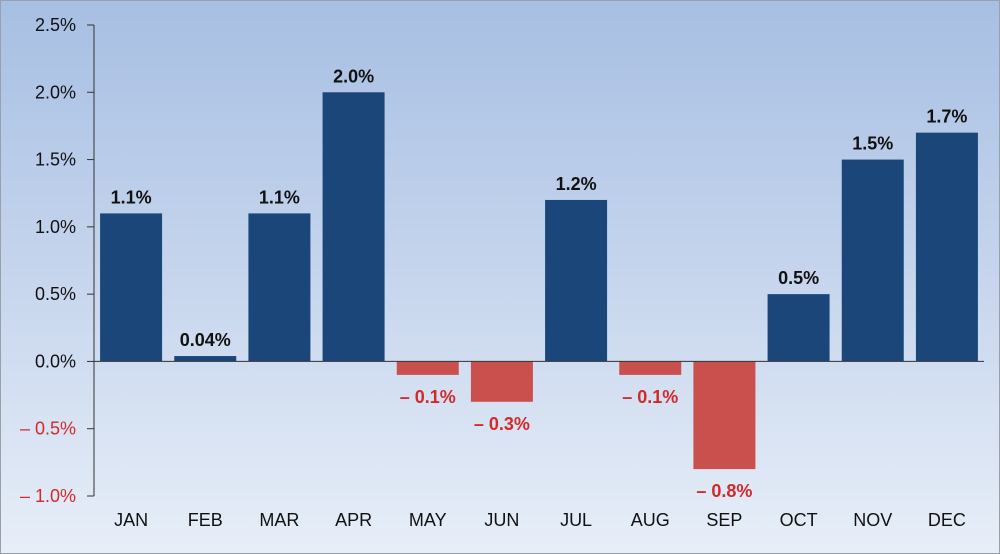 The height and width of the screenshot is (554, 1000). I want to click on x-category-label: JUL, so click(576, 520).